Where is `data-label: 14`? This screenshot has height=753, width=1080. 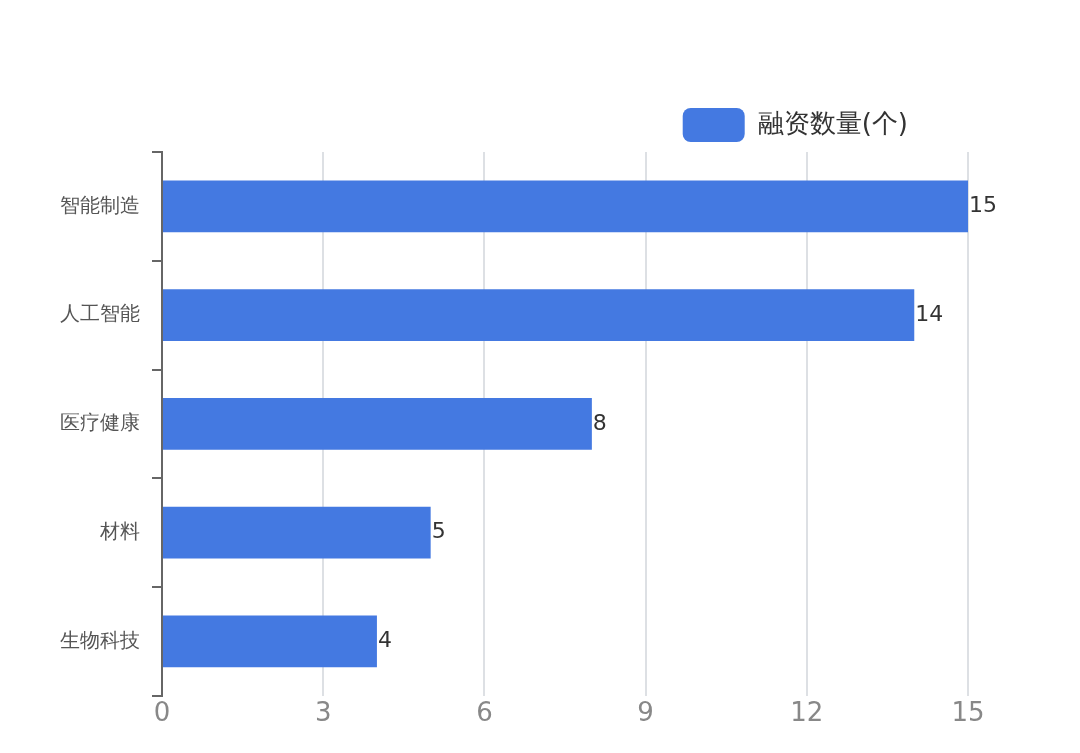
data-label: 14 is located at coordinates (929, 313).